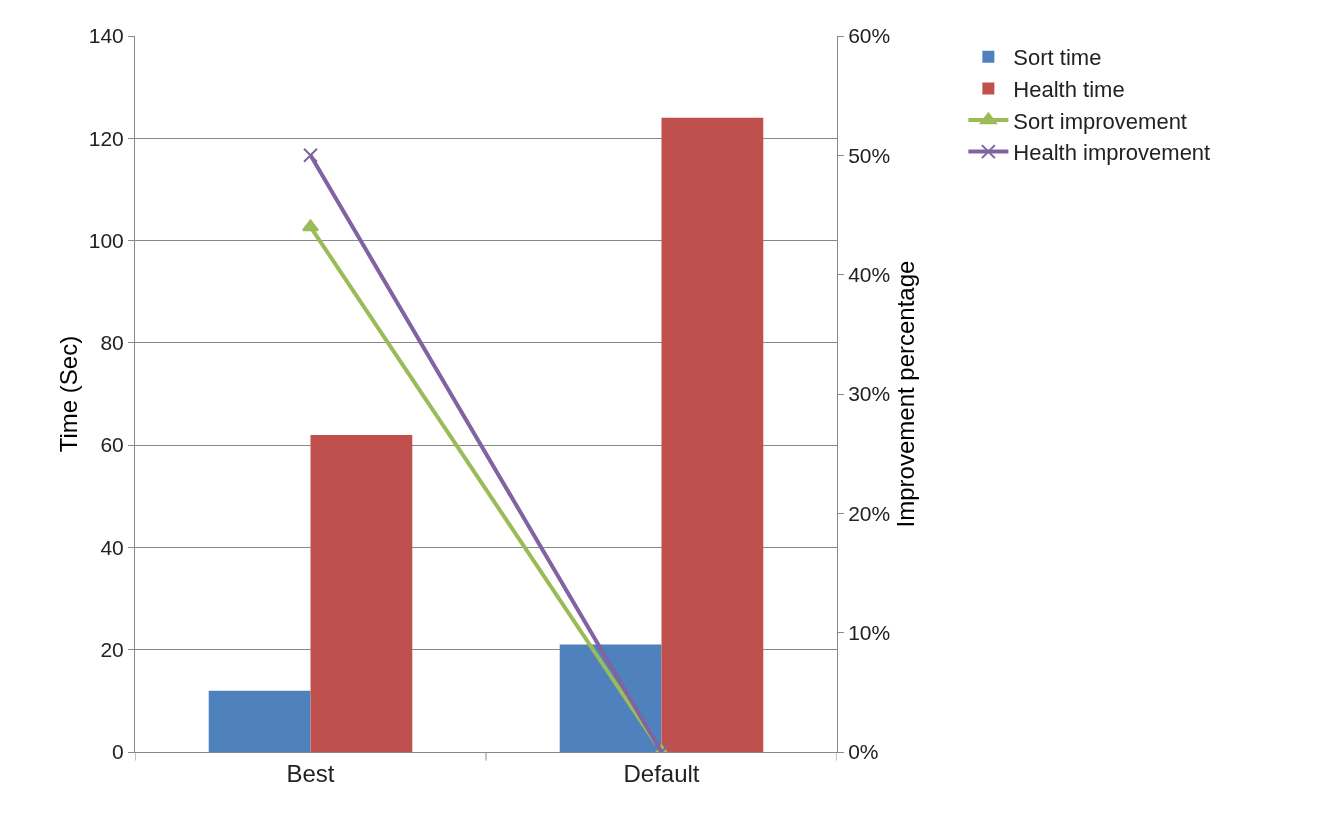 This screenshot has width=1325, height=839. What do you see at coordinates (106, 36) in the screenshot?
I see `y-tick-label: 140` at bounding box center [106, 36].